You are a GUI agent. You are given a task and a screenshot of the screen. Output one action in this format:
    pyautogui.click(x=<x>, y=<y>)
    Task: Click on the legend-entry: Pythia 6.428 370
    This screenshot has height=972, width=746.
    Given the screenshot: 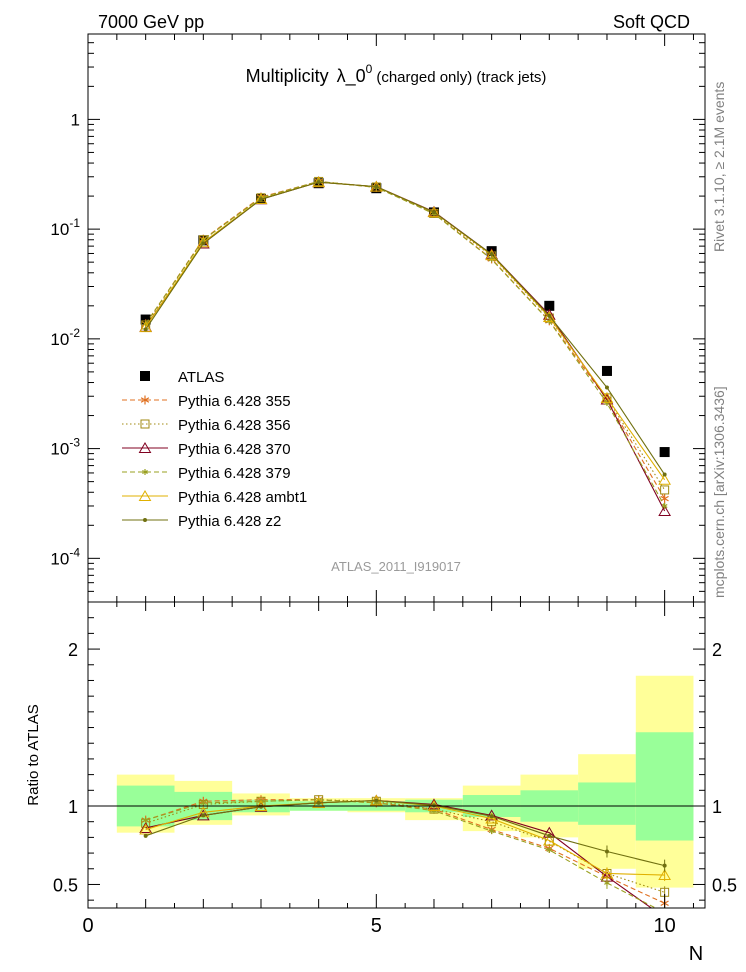 What is the action you would take?
    pyautogui.click(x=206, y=449)
    